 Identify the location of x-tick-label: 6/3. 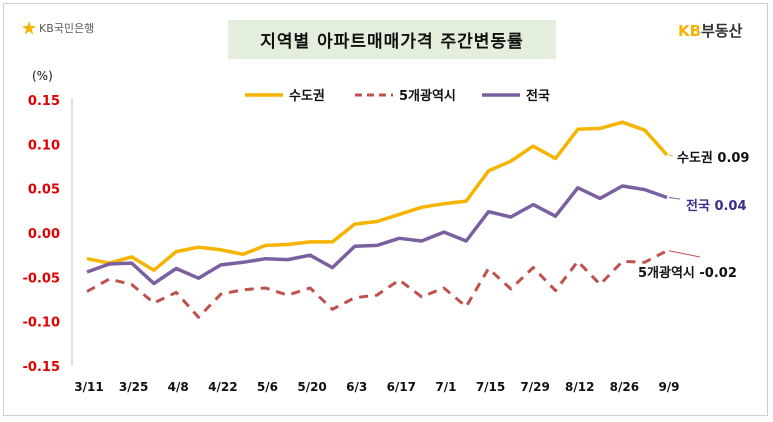
(356, 387).